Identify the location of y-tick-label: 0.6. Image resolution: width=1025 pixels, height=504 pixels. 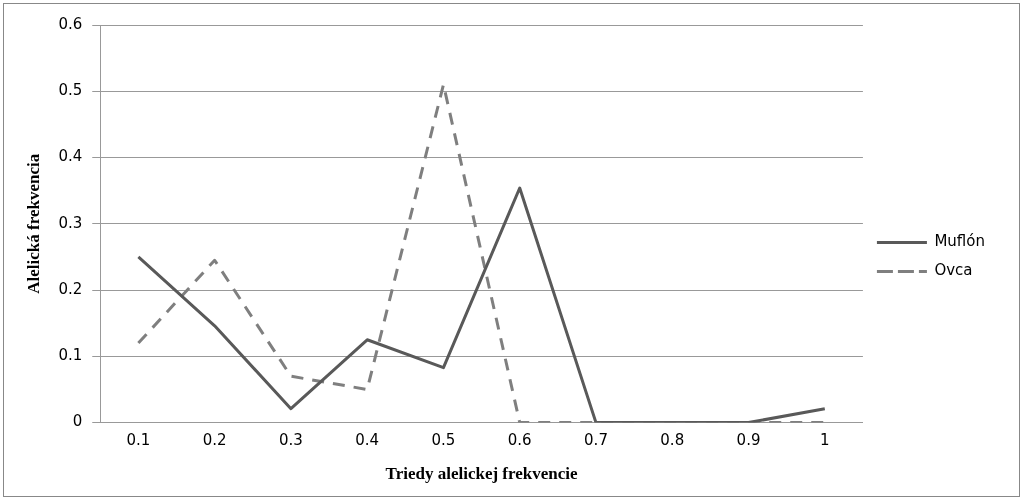
(70, 23).